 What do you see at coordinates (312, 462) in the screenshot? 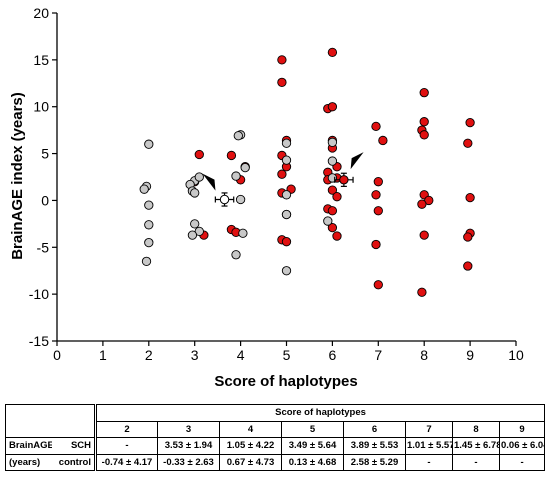
I see `control-cell: 0.13 ± 4.68` at bounding box center [312, 462].